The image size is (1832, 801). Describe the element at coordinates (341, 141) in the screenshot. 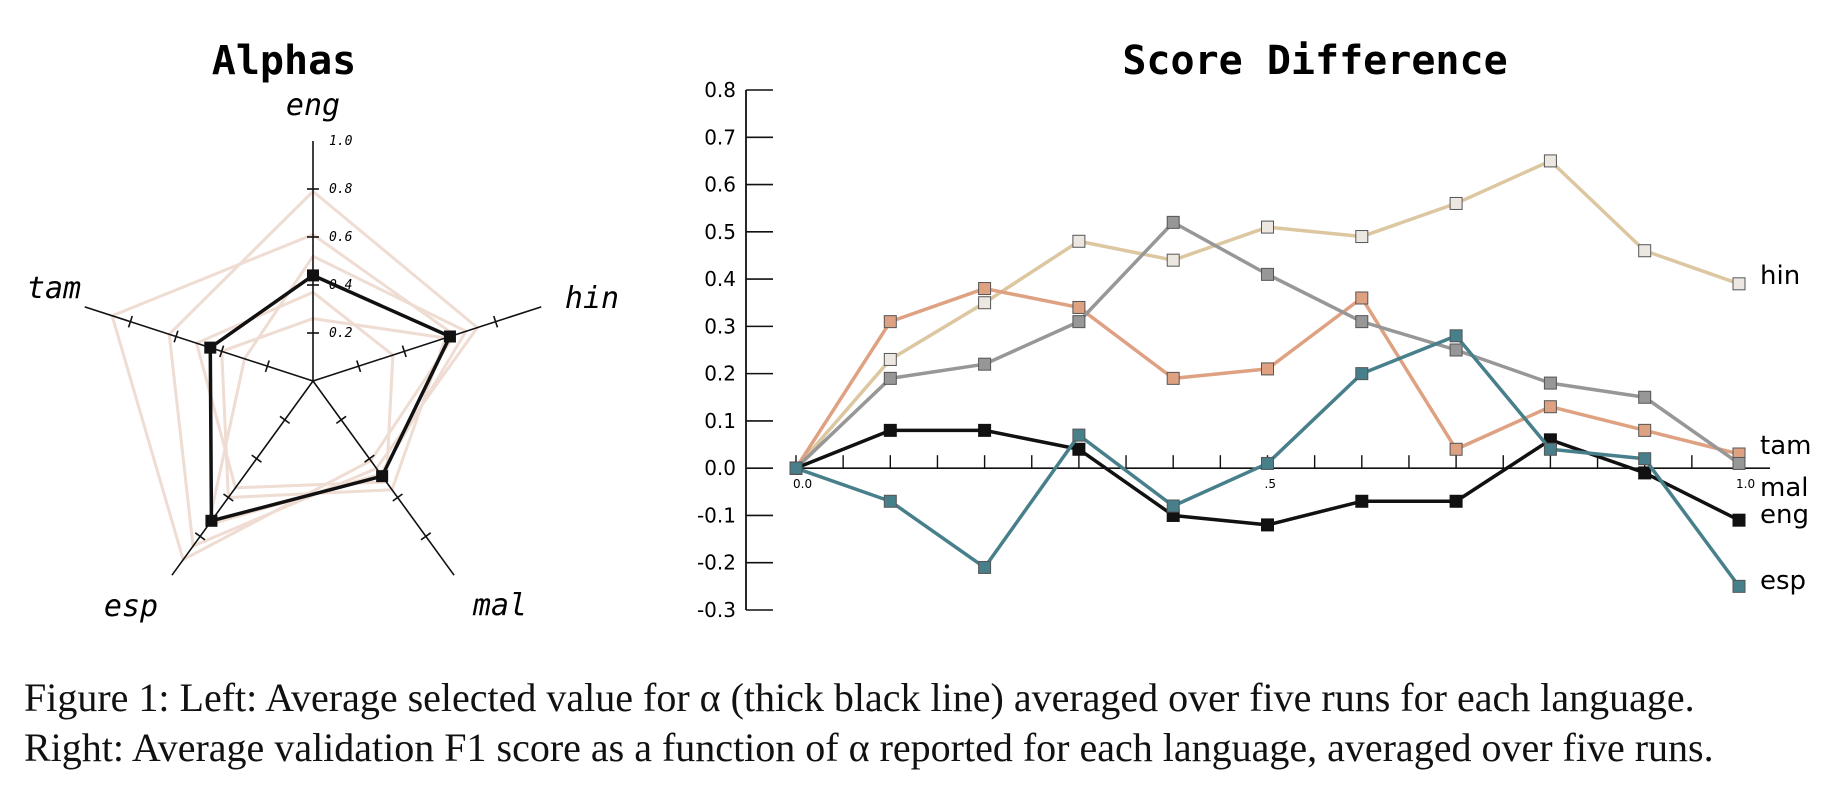

I see `radar-tick-label: 1.0` at that location.